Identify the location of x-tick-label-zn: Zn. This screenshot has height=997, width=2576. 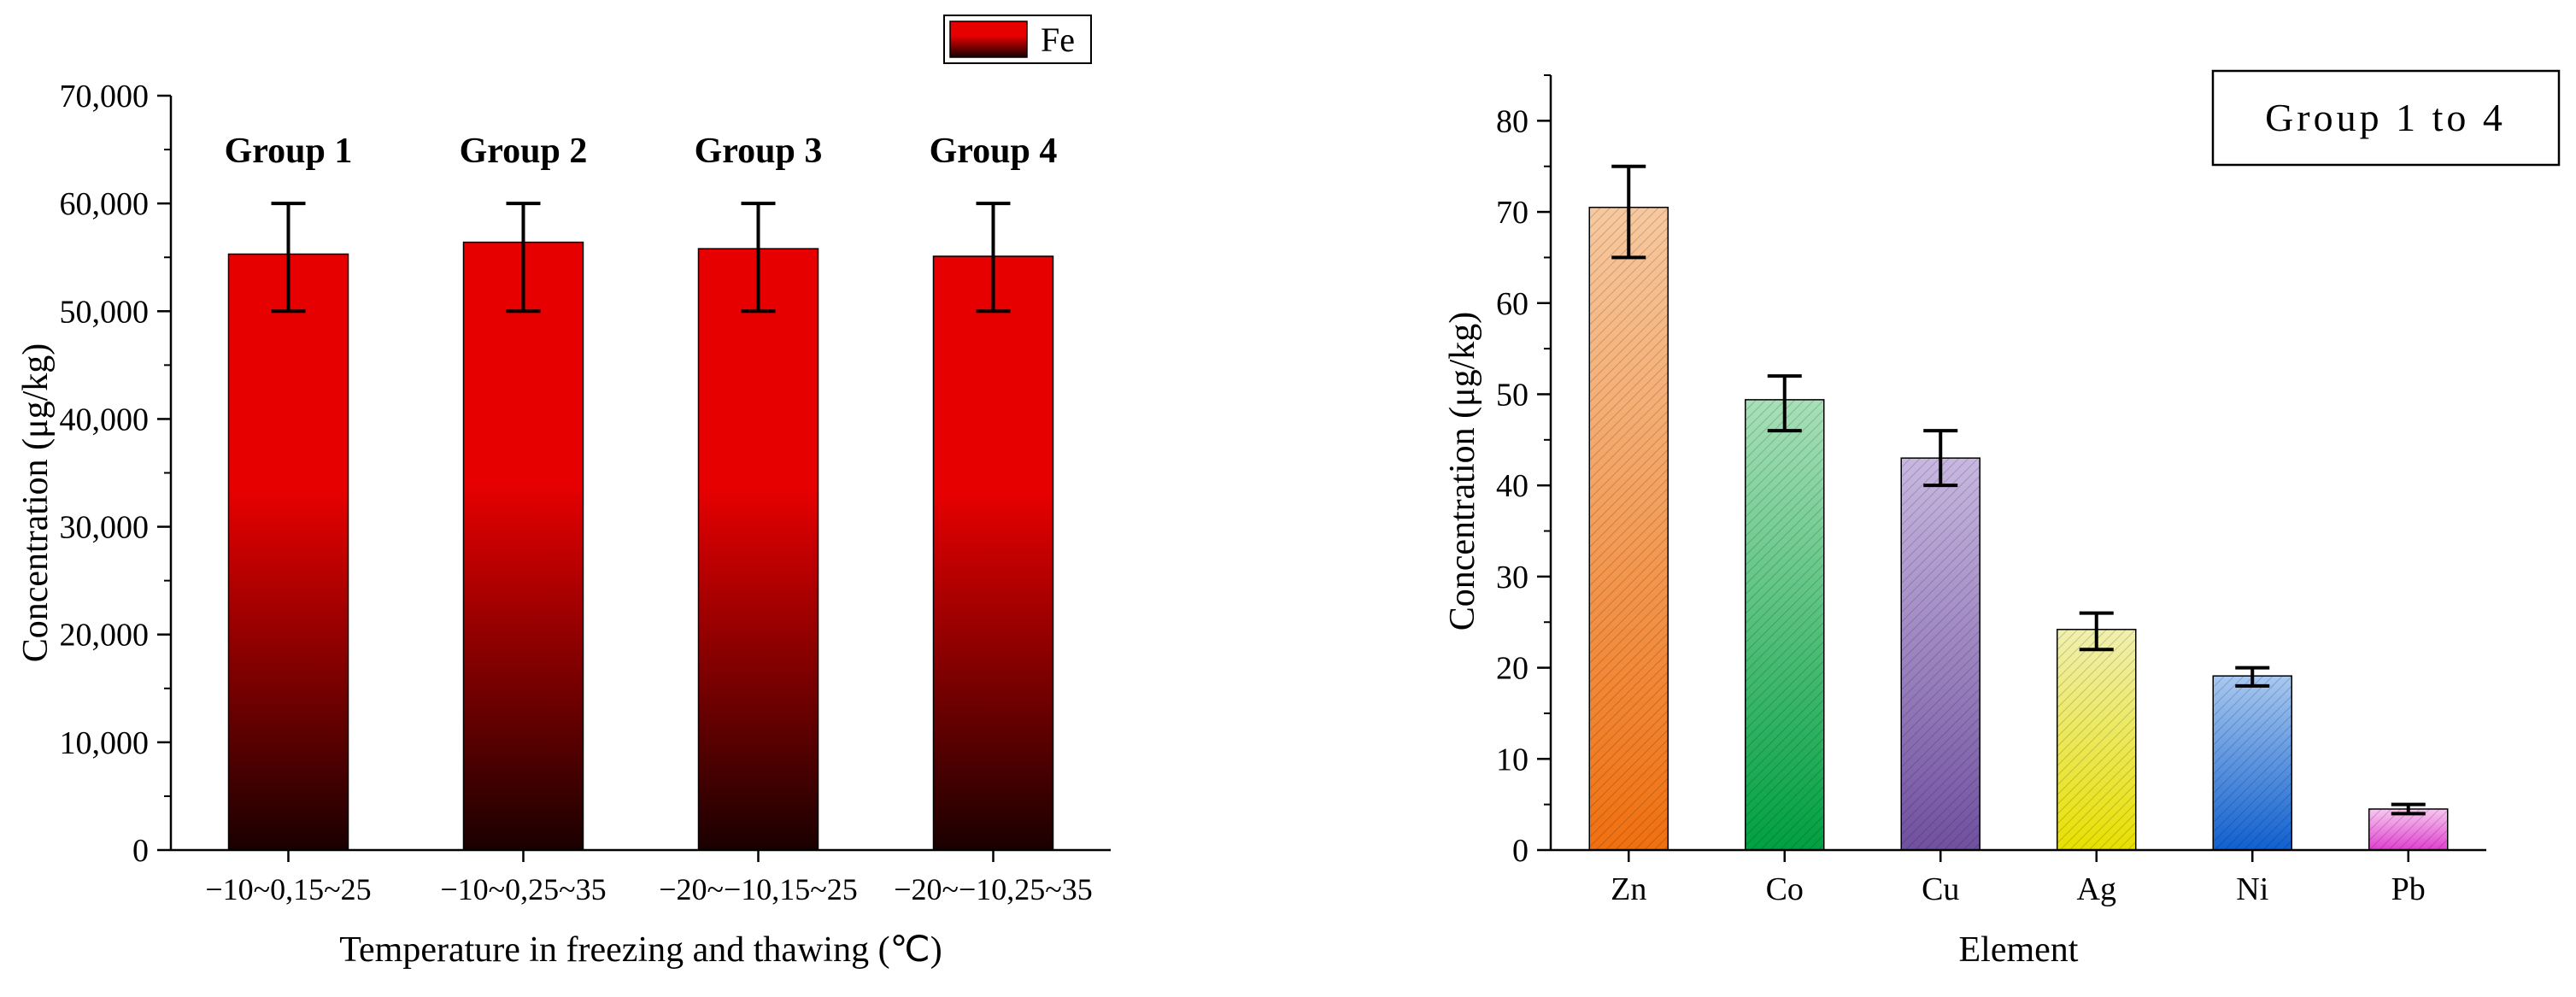
(1628, 889).